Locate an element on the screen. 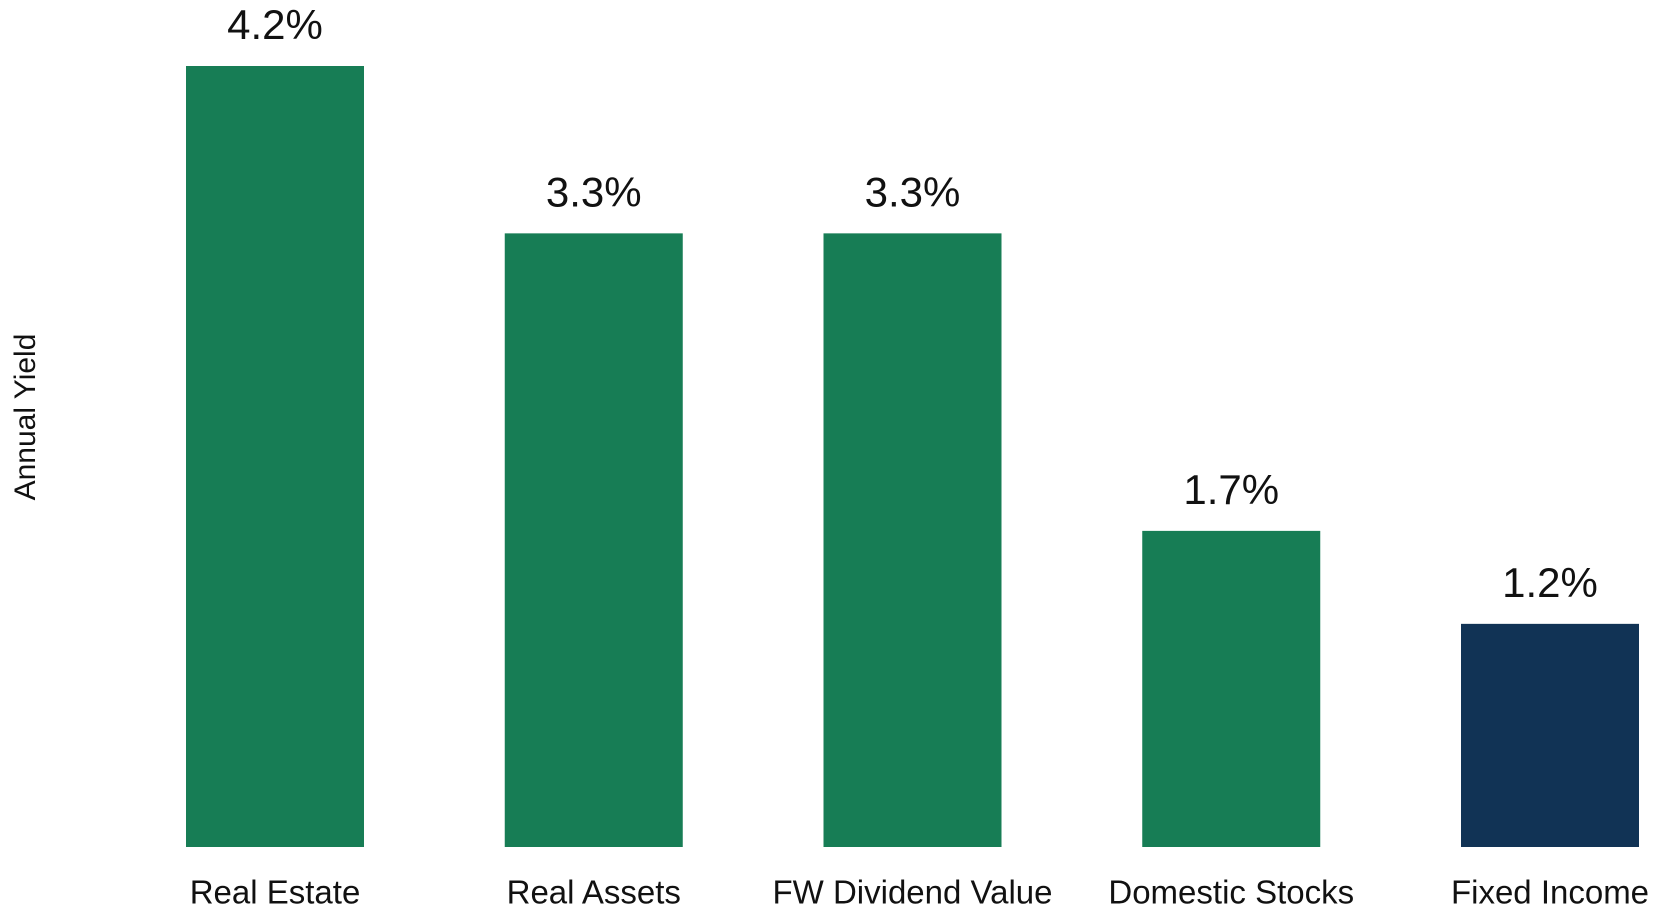 This screenshot has height=916, width=1661. value-label: 1.7% is located at coordinates (1231, 489).